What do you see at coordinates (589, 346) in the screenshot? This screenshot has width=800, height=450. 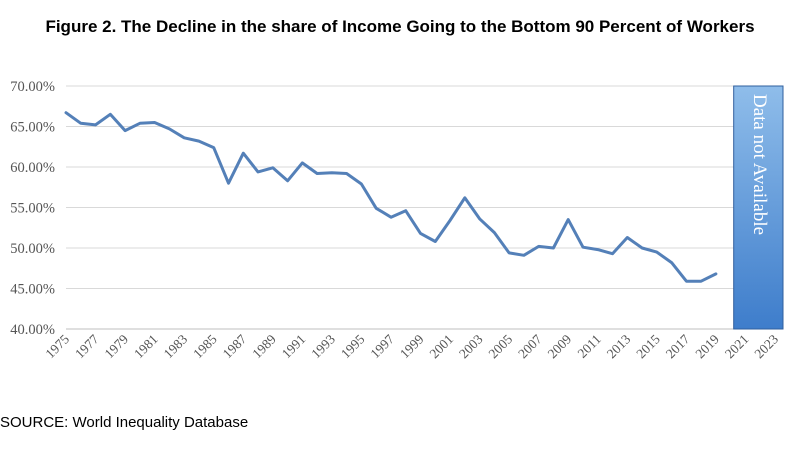 I see `x-tick-label: 2011` at bounding box center [589, 346].